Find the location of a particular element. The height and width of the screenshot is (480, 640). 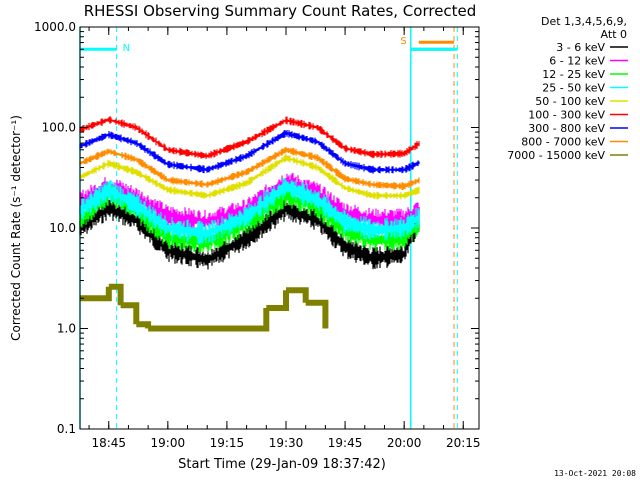

generated-timestamp: 13-Oct-2021 20:08 is located at coordinates (595, 473).